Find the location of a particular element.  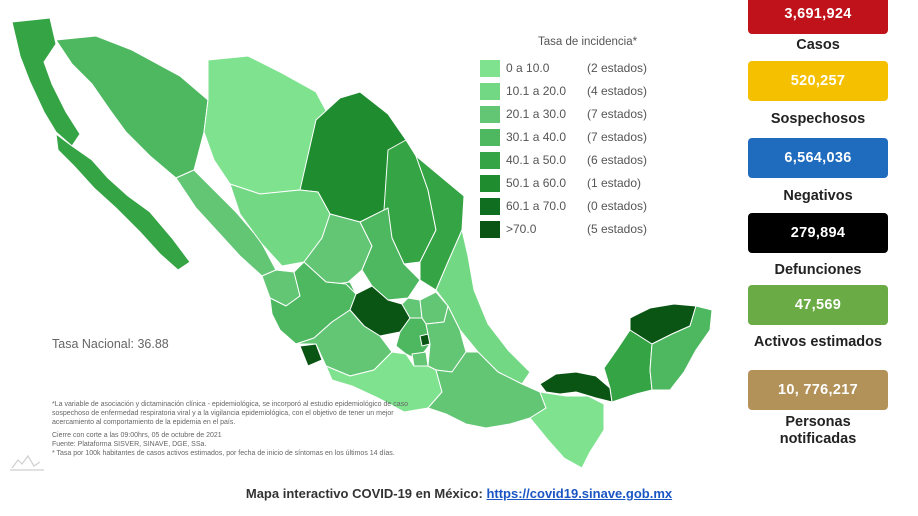

legend-item: 0 a 10.0 (2 estados) is located at coordinates (580, 68).